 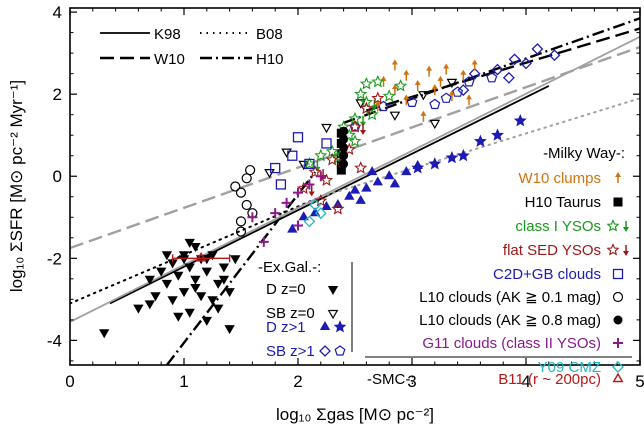 What do you see at coordinates (289, 267) in the screenshot?
I see `group-ex-gal: -Ex.Gal.-:` at bounding box center [289, 267].